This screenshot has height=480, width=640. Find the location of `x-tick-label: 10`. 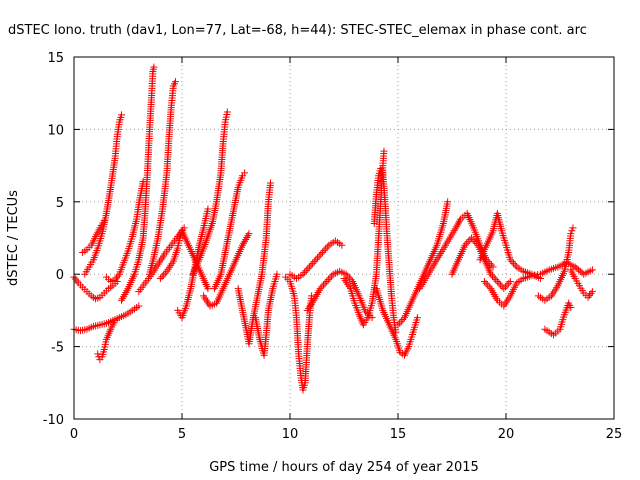

x-tick-label: 10 is located at coordinates (290, 434).